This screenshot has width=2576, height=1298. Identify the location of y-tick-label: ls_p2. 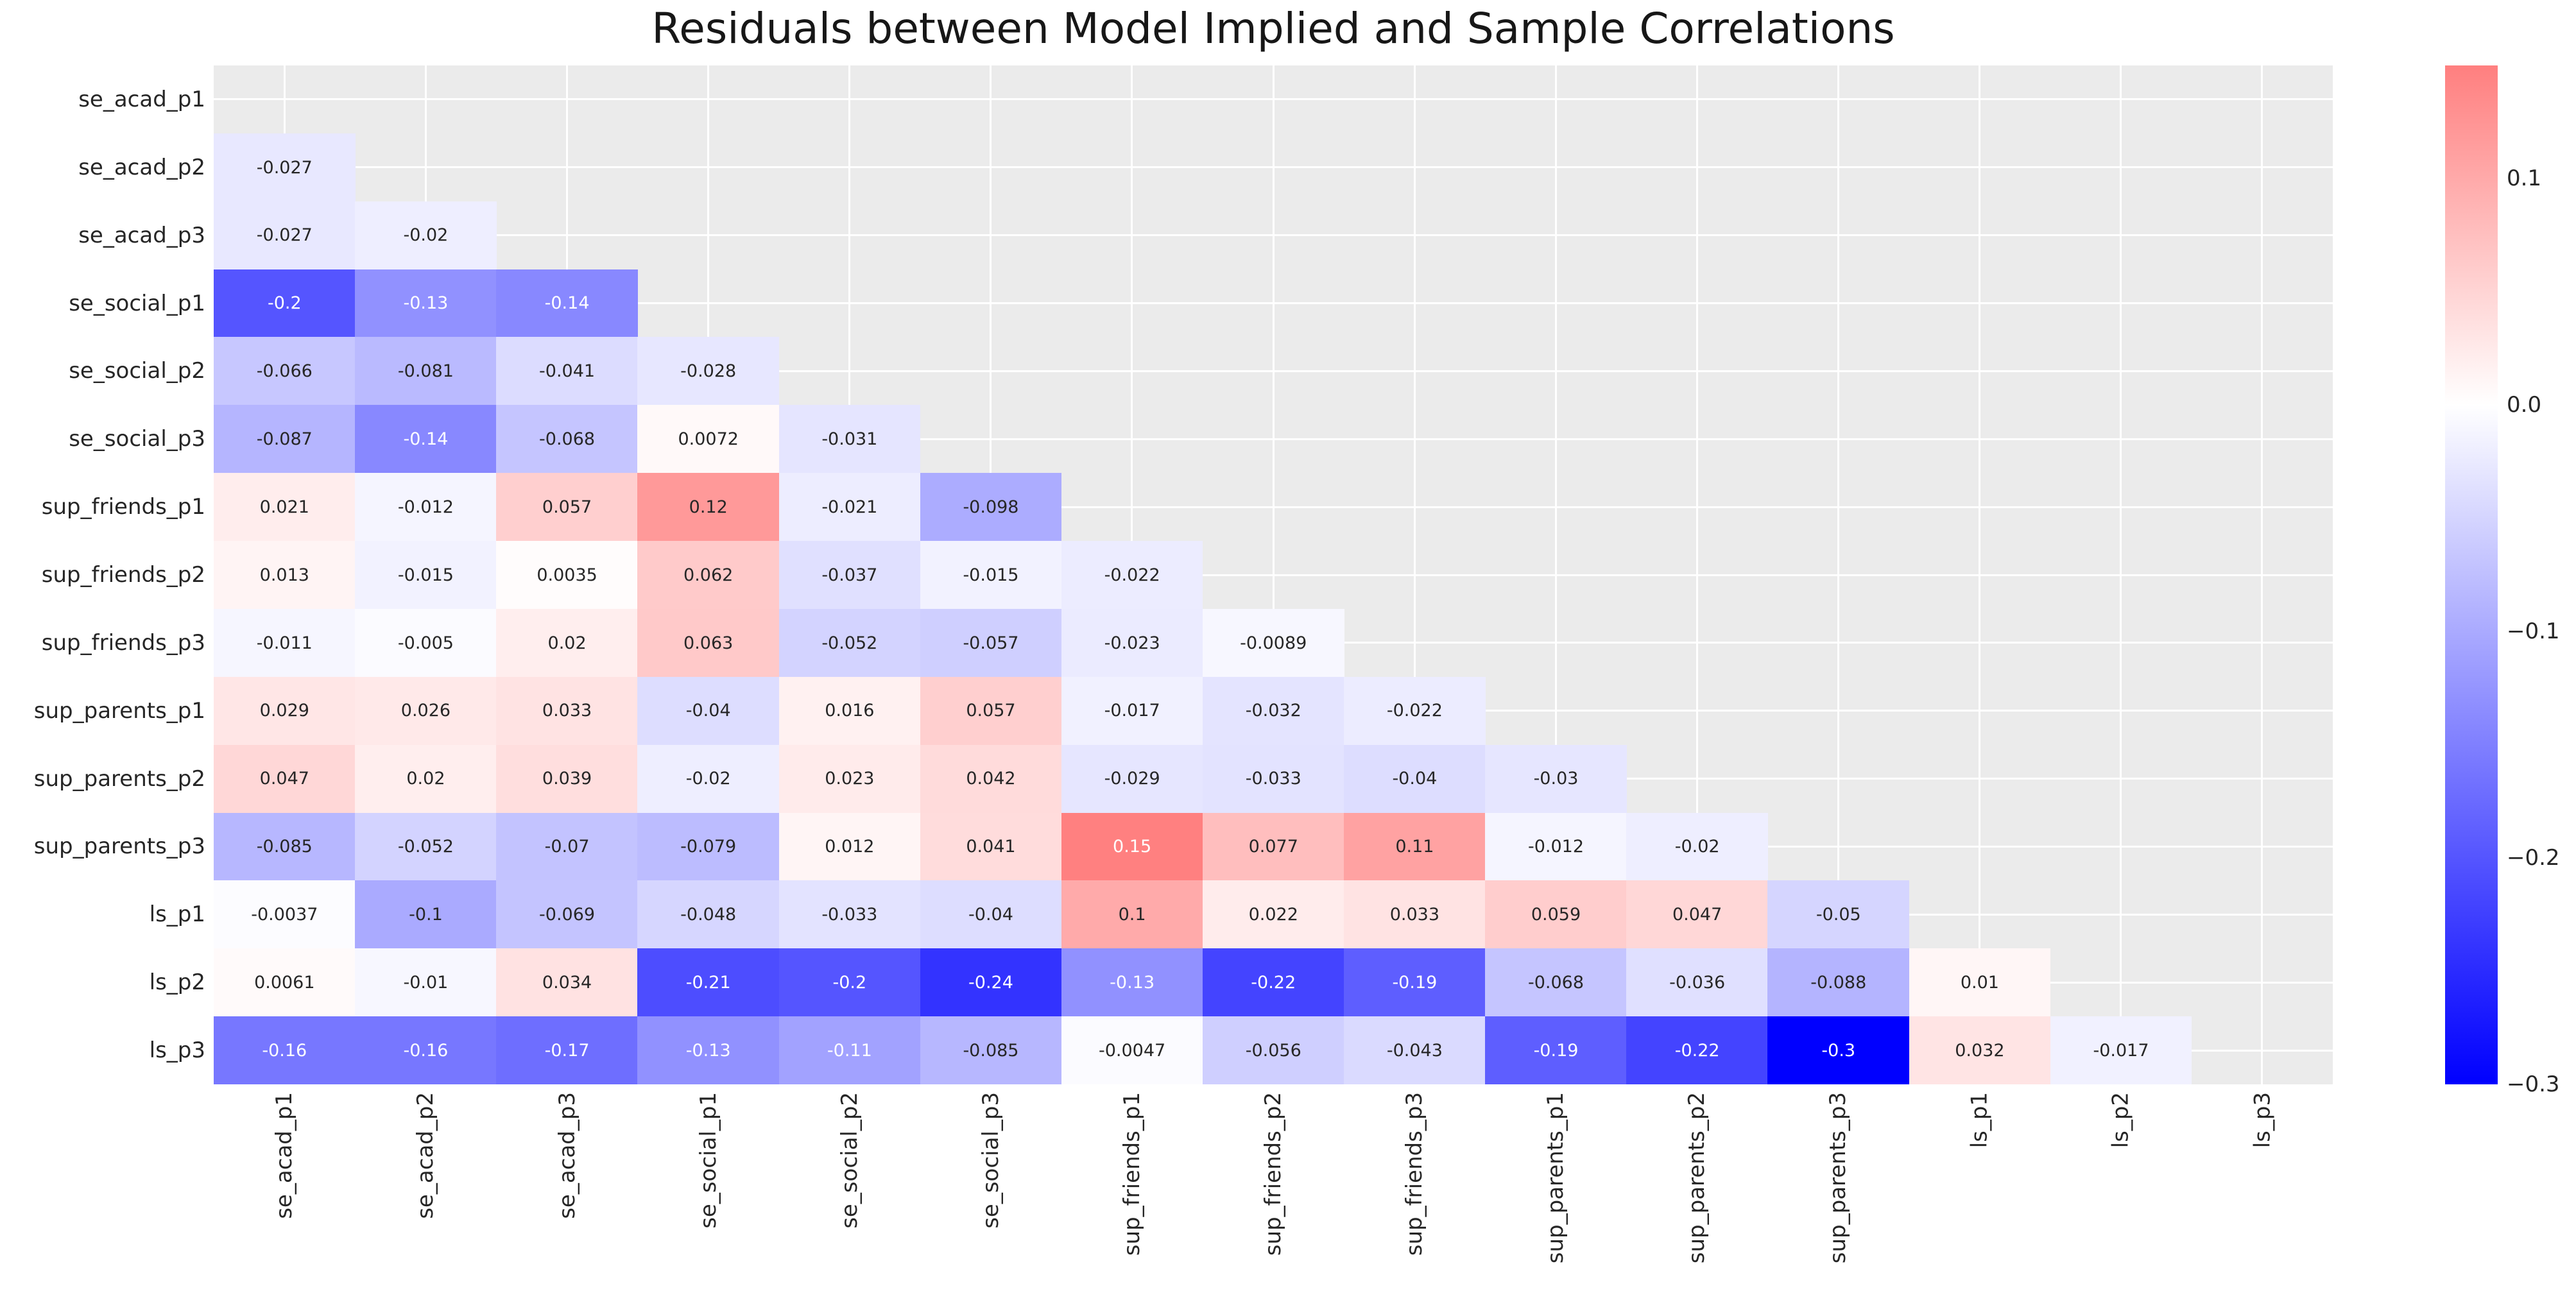
(177, 983).